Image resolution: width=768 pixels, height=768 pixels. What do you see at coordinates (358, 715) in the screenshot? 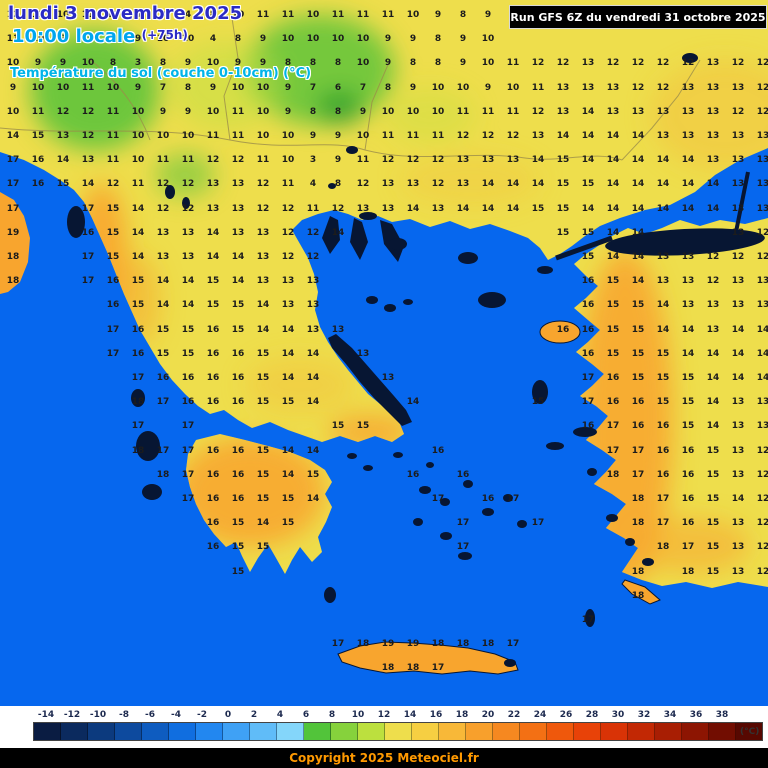
I see `scale-tick-label: 10` at bounding box center [358, 715].